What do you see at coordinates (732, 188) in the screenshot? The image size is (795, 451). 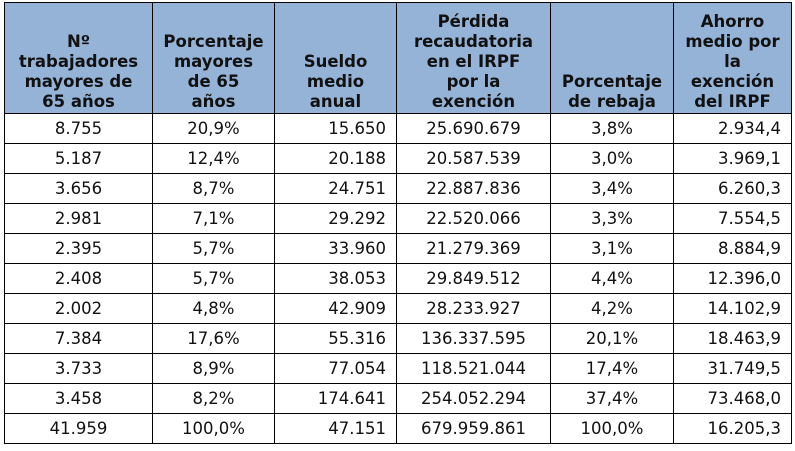 I see `cell-savings: 6.260,3` at bounding box center [732, 188].